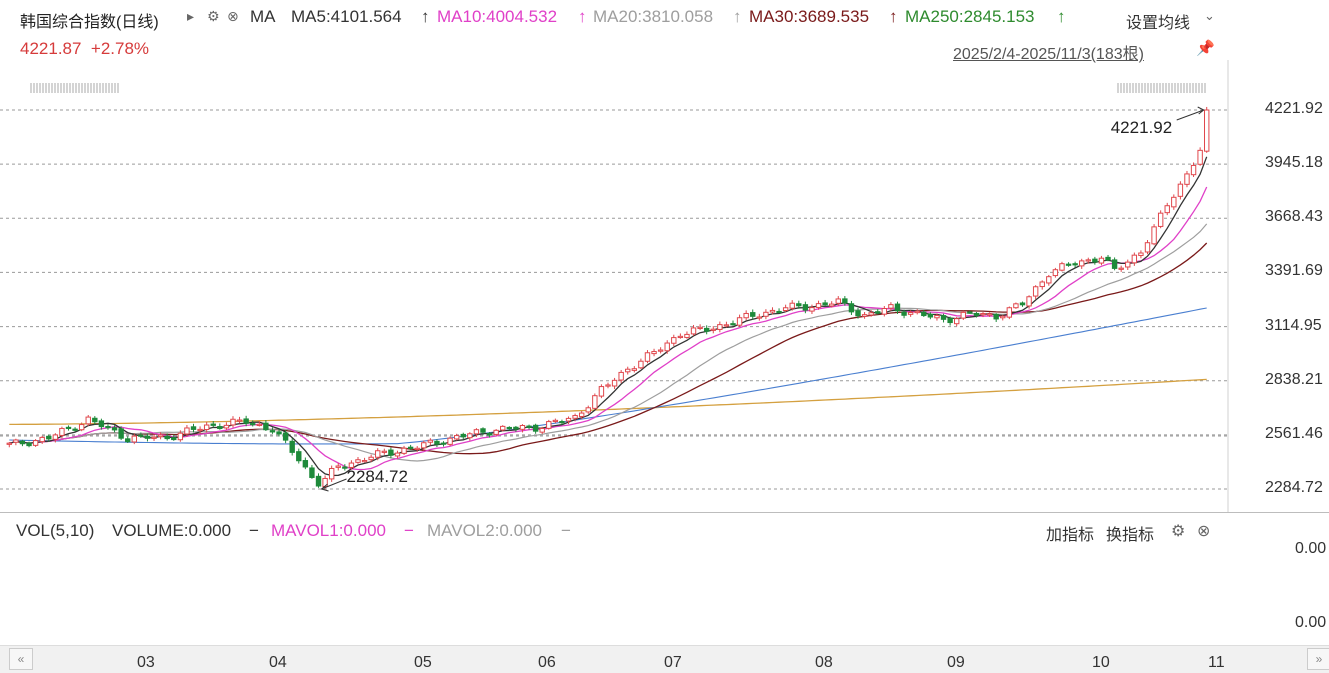  I want to click on y-tick-label: 3668.43, so click(1294, 217).